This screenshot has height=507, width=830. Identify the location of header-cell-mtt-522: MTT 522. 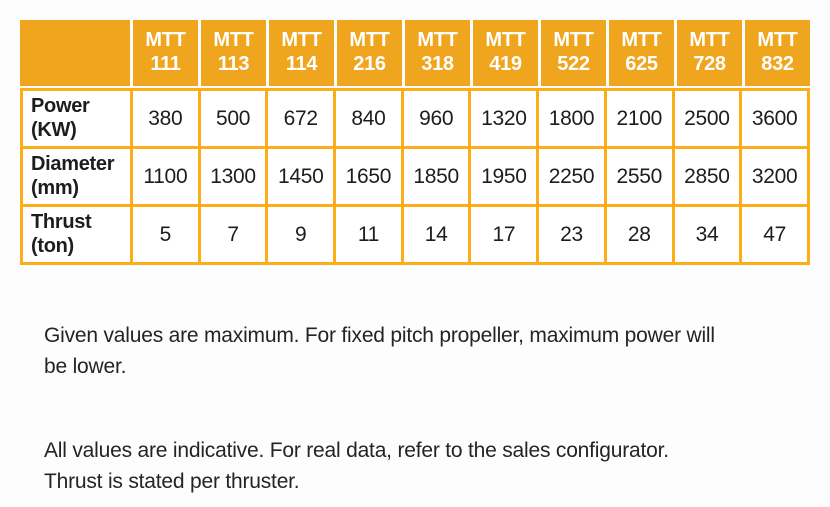
(573, 53).